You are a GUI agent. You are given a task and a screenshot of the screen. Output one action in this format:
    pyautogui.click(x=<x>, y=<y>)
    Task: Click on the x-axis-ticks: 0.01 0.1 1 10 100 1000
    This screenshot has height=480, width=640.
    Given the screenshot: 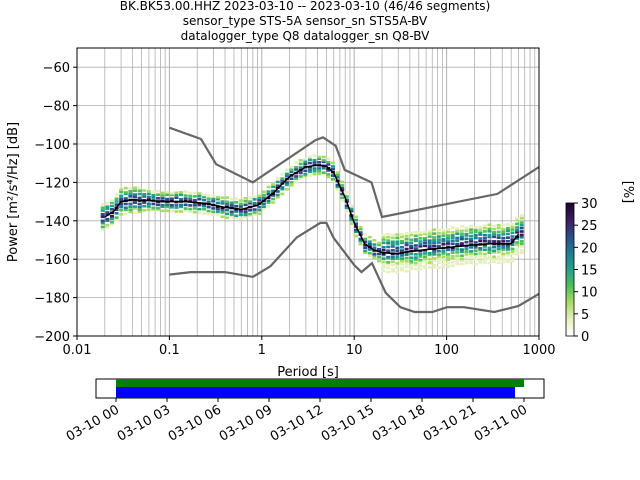 What is the action you would take?
    pyautogui.click(x=309, y=347)
    